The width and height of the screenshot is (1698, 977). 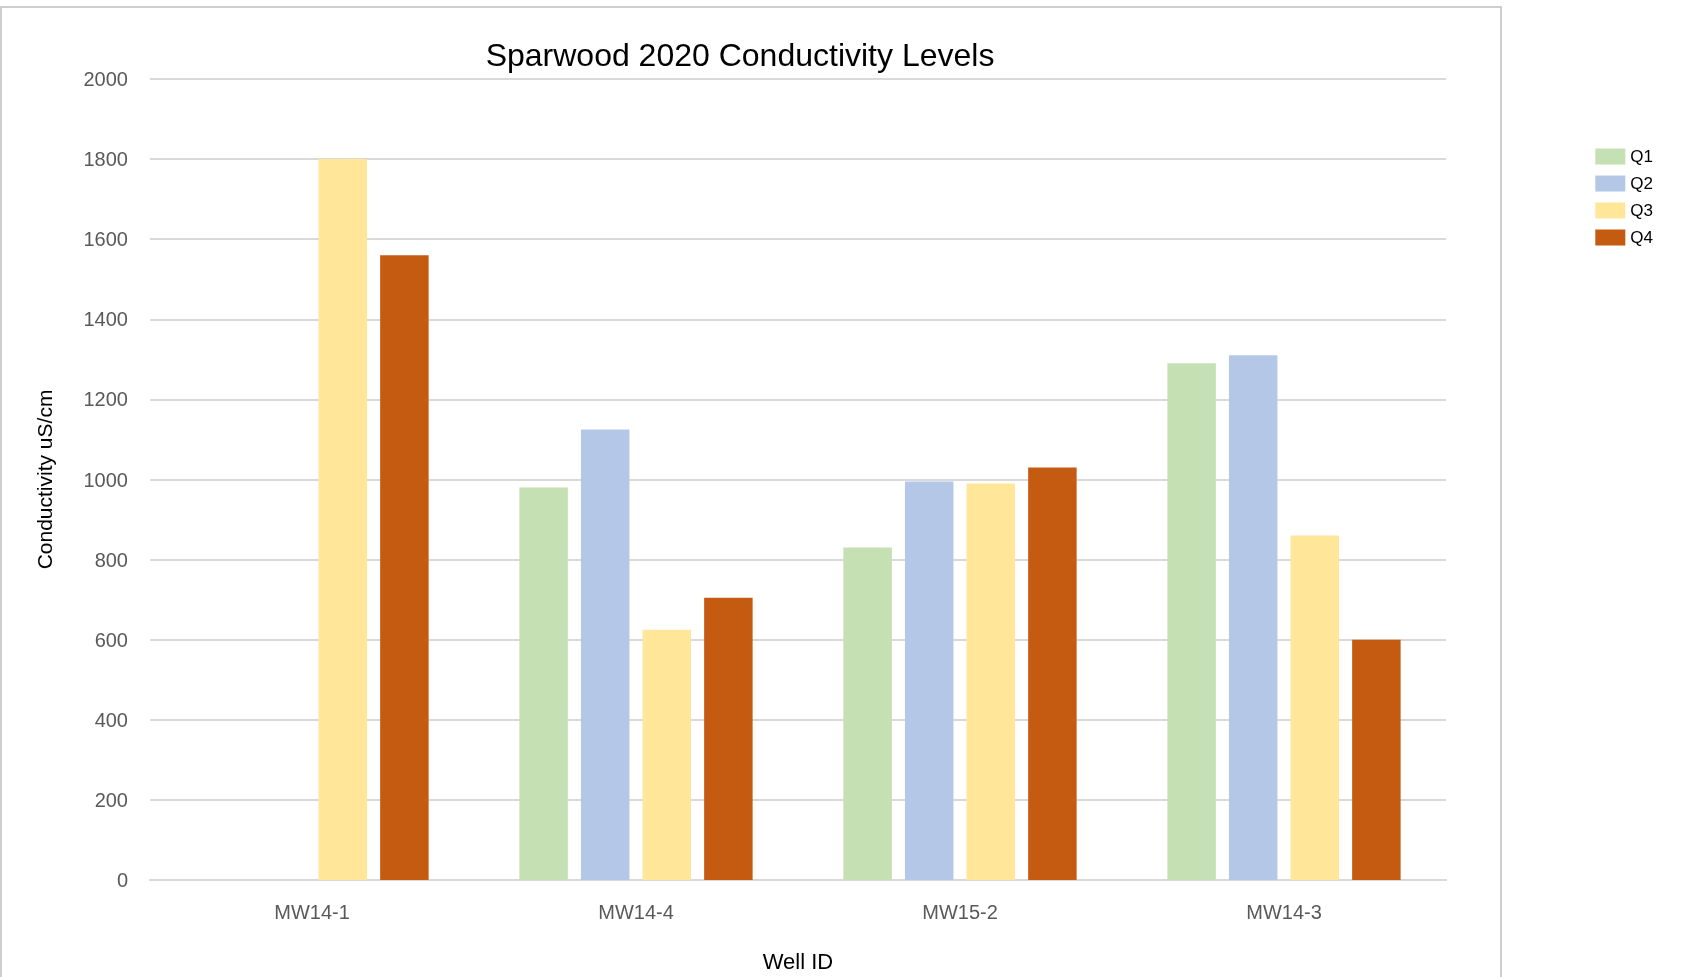 What do you see at coordinates (1642, 237) in the screenshot?
I see `legend-label: Q4` at bounding box center [1642, 237].